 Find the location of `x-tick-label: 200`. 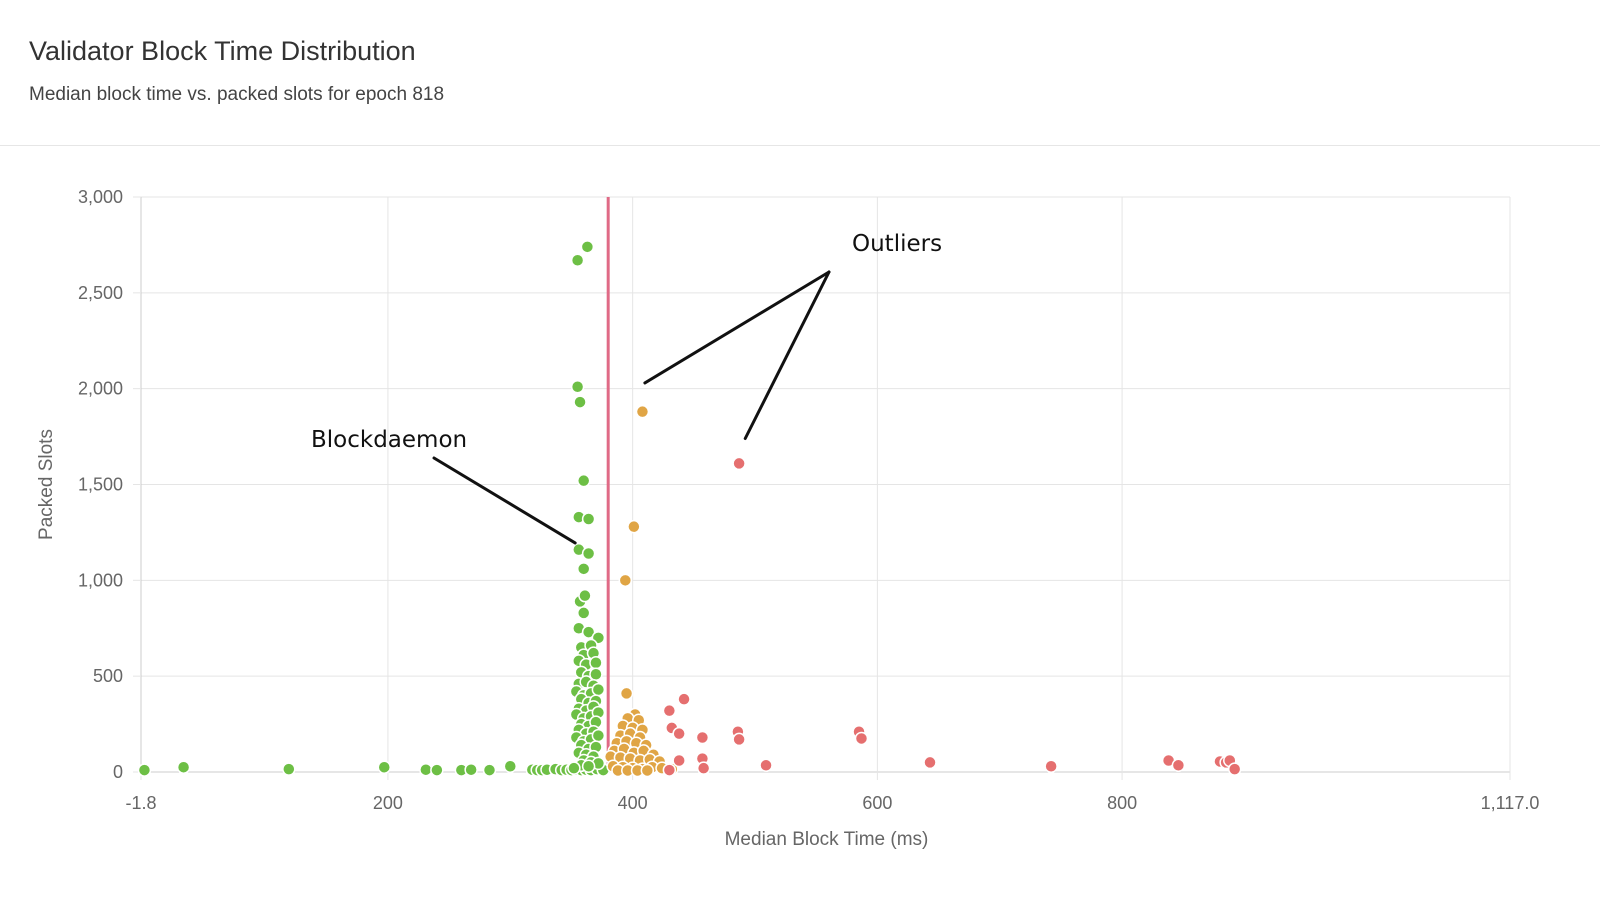

x-tick-label: 200 is located at coordinates (388, 803).